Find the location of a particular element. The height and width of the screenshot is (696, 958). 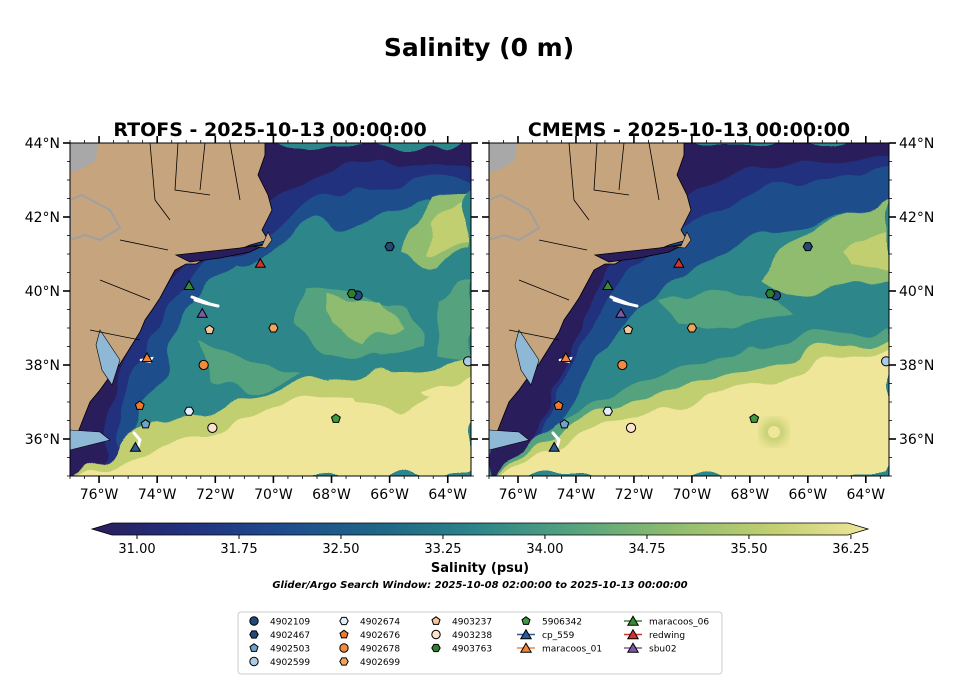

marker-4902678-rtofs is located at coordinates (203, 365).